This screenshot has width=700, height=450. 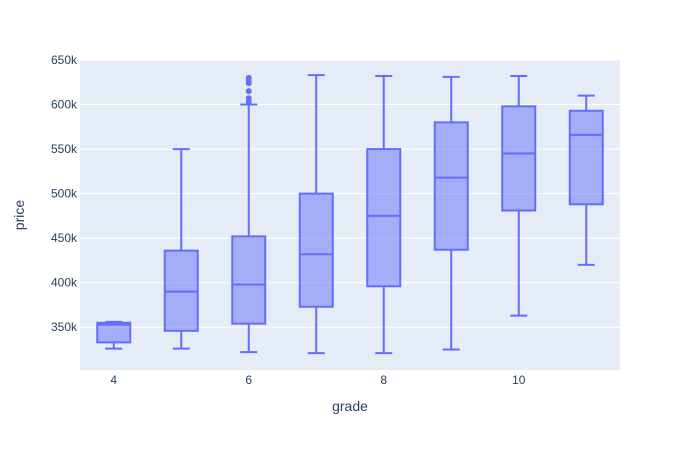 I want to click on y-tick-label: 550k, so click(x=64, y=149).